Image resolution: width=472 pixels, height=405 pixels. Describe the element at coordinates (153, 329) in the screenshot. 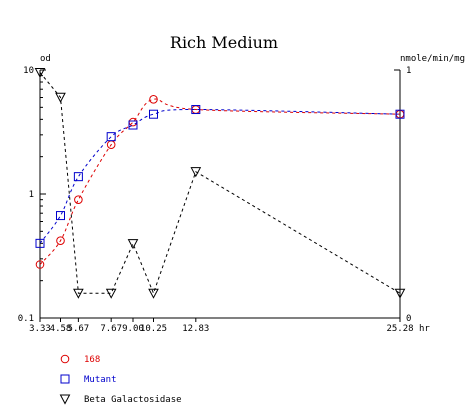

I see `x-tick-label: 10.25` at that location.